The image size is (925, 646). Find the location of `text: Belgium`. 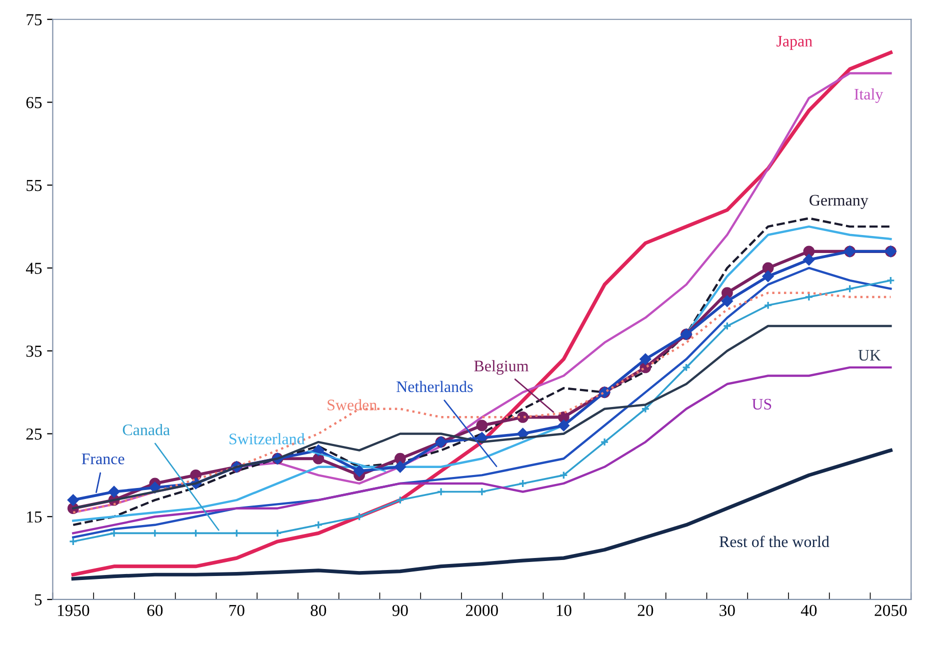

text: Belgium is located at coordinates (501, 367).